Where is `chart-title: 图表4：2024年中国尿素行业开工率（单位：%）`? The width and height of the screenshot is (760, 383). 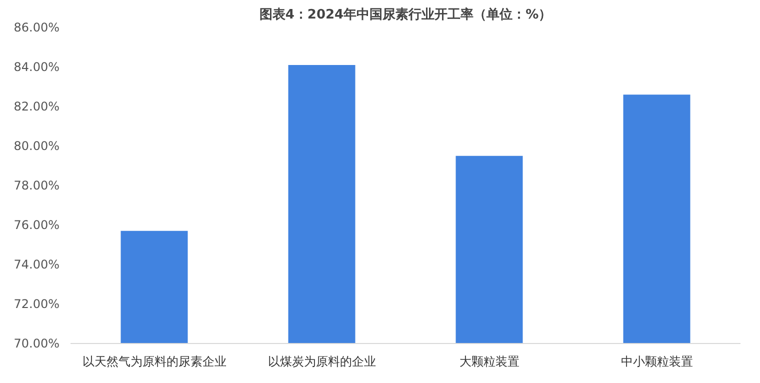 chart-title: 图表4：2024年中国尿素行业开工率（单位：%） is located at coordinates (405, 14).